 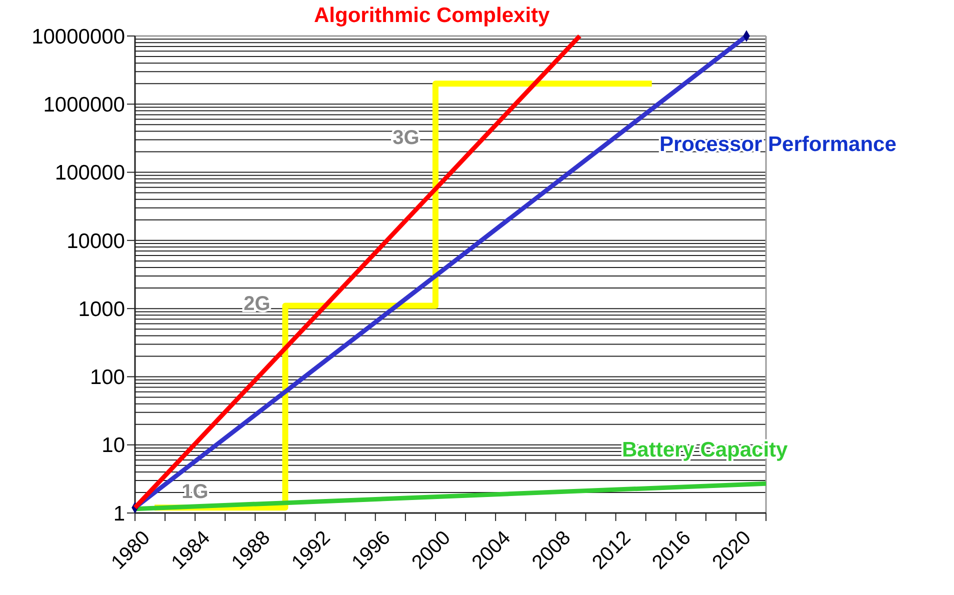 I want to click on y-tick-label: 10, so click(x=113, y=446).